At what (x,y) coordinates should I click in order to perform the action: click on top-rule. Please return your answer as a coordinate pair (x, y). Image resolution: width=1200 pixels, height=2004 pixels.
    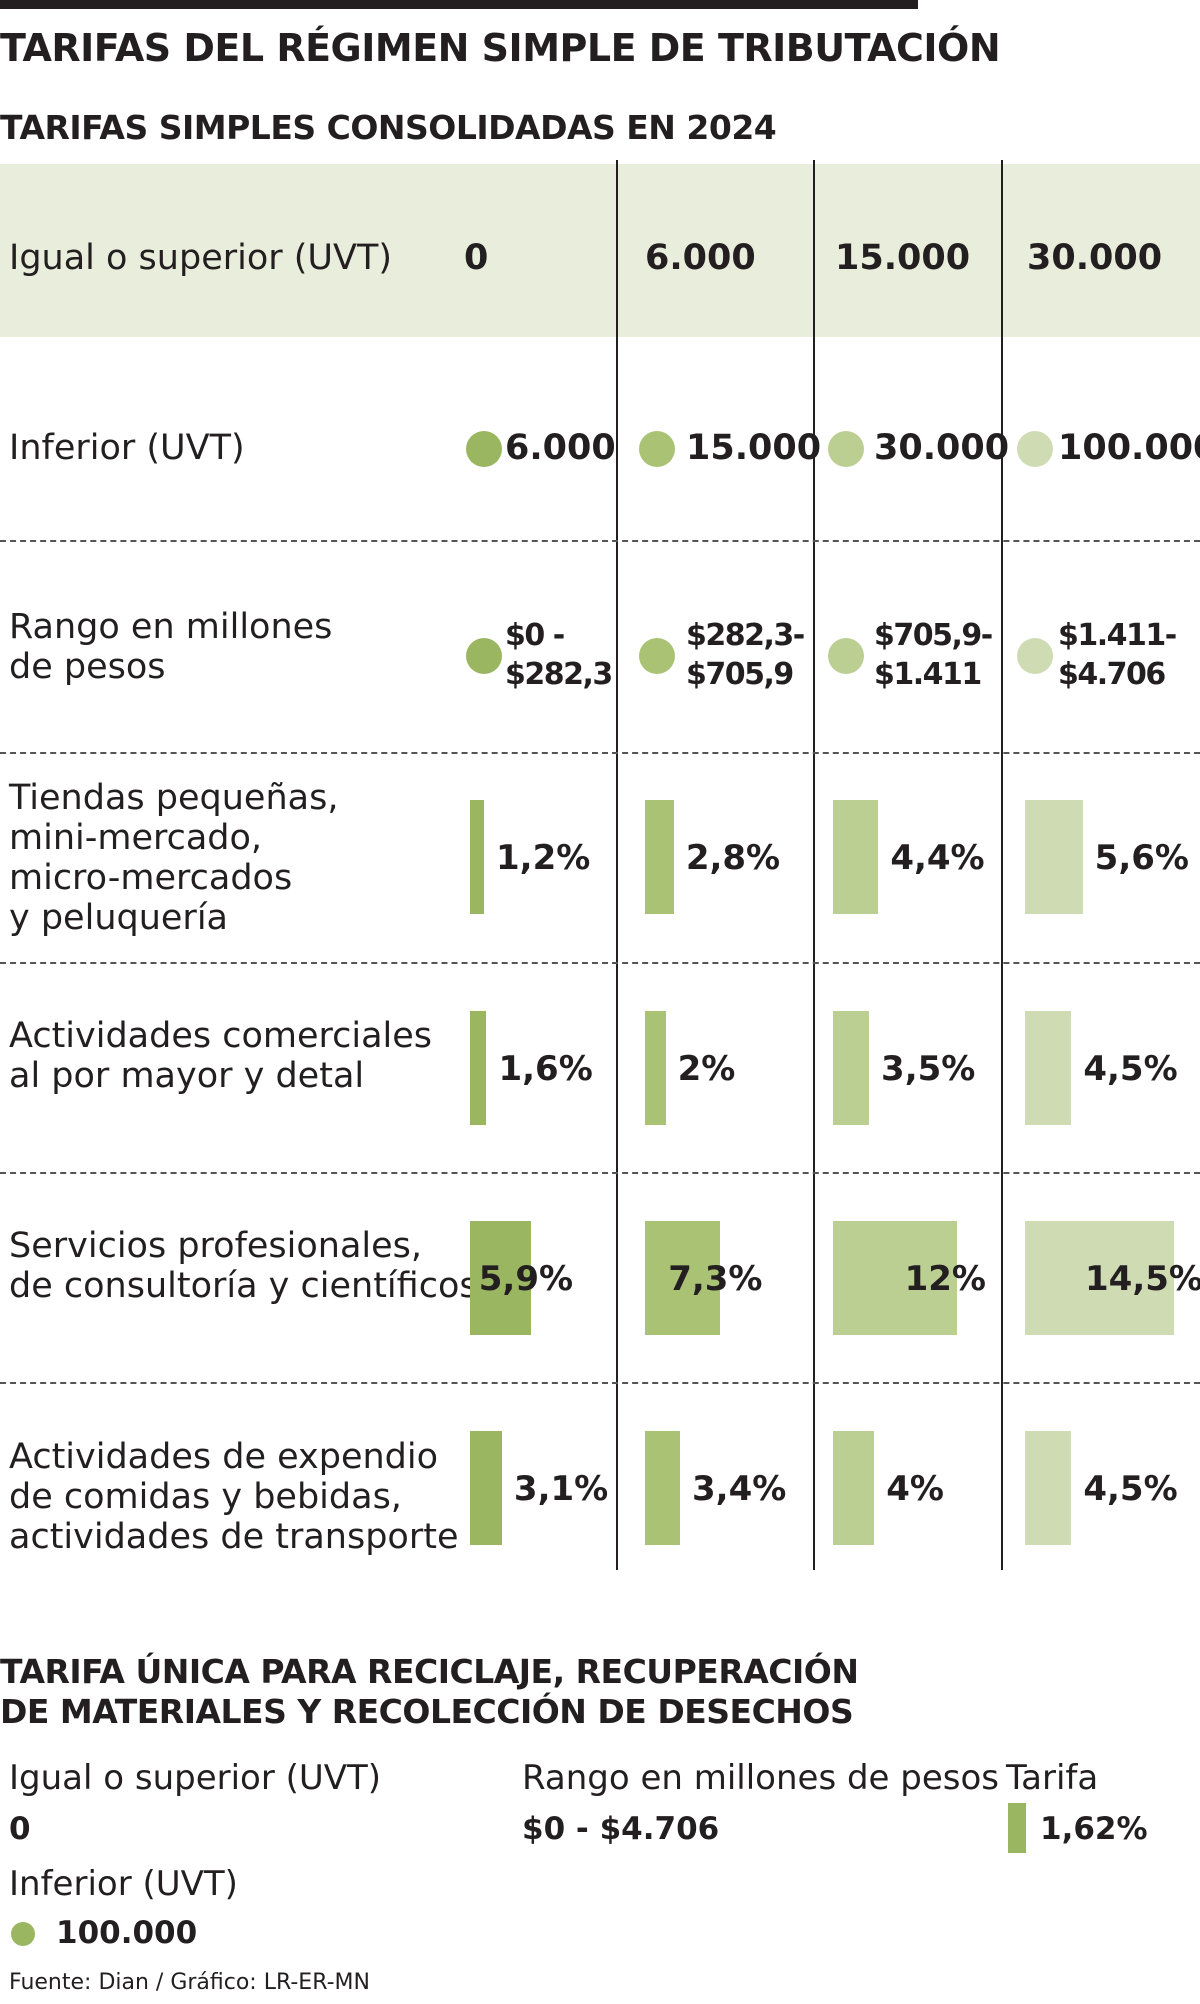
    Looking at the image, I should click on (459, 4).